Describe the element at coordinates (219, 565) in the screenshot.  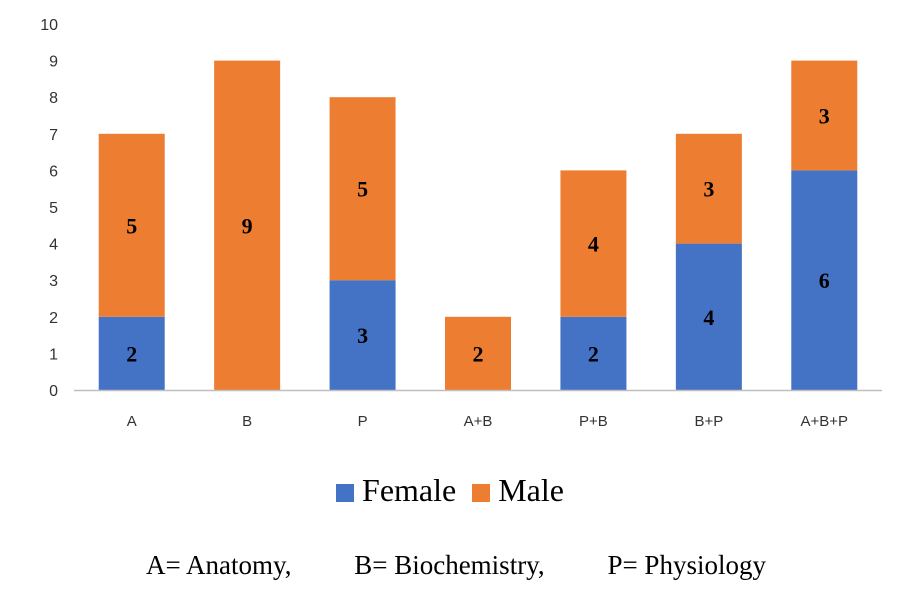
I see `footnote-anatomy: A= Anatomy,` at that location.